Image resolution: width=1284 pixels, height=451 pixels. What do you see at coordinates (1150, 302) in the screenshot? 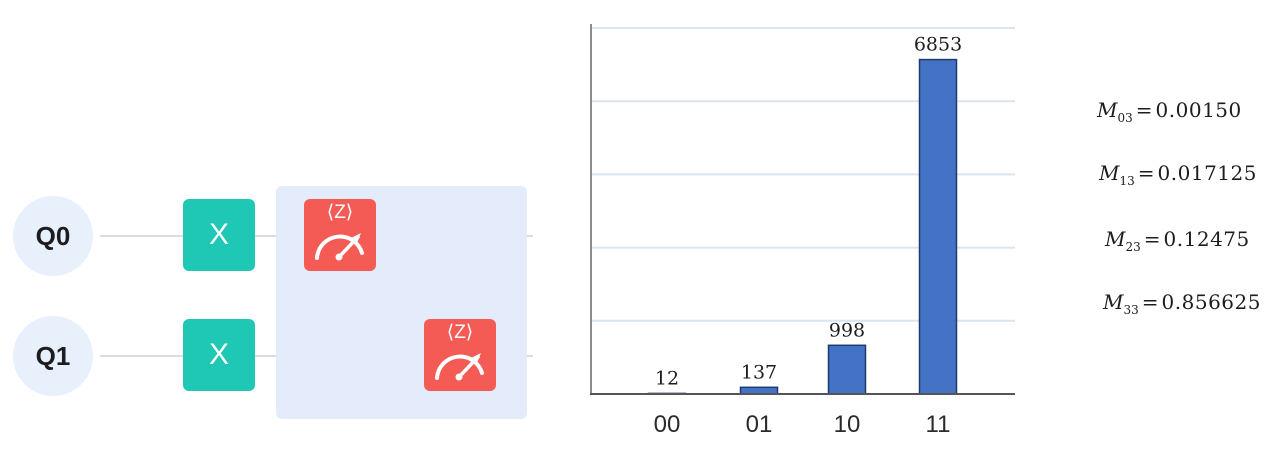
I see `metric-m33-equals: =` at bounding box center [1150, 302].